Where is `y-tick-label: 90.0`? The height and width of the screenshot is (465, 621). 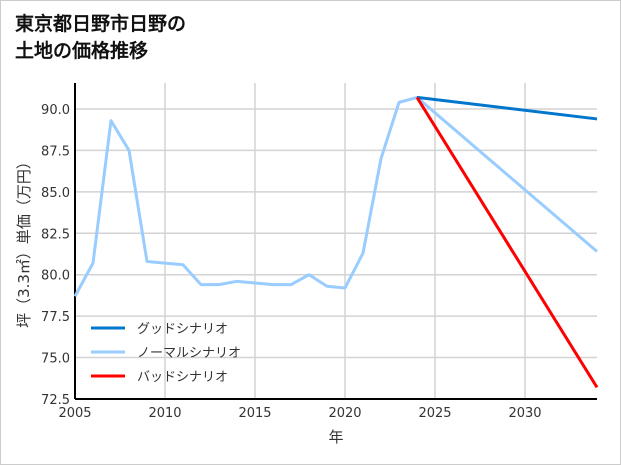 y-tick-label: 90.0 is located at coordinates (55, 110).